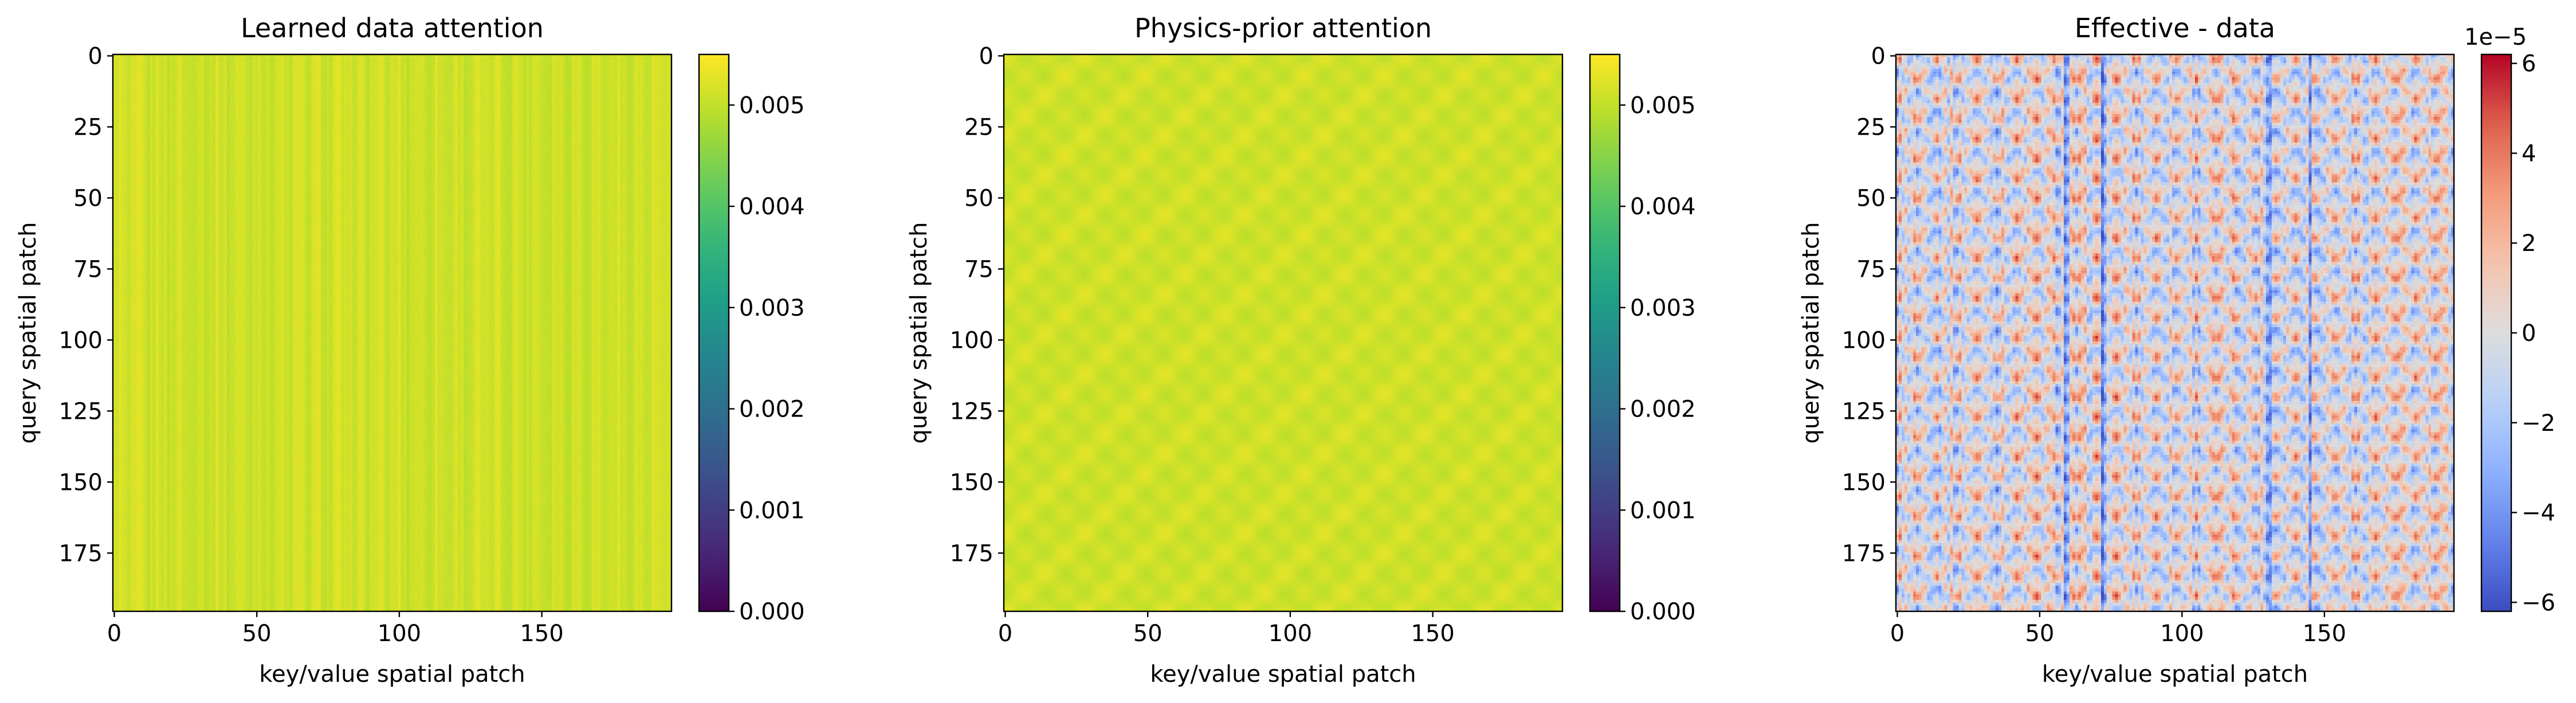 Image resolution: width=2576 pixels, height=703 pixels. What do you see at coordinates (2175, 28) in the screenshot?
I see `chart-title: Effective - data` at bounding box center [2175, 28].